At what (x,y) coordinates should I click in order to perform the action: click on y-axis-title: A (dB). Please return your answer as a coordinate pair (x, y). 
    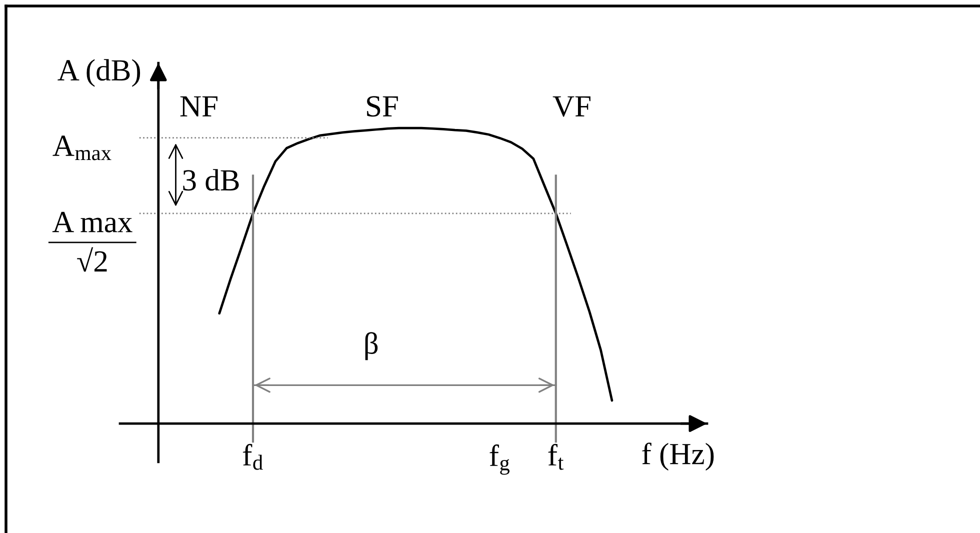
    Looking at the image, I should click on (99, 73).